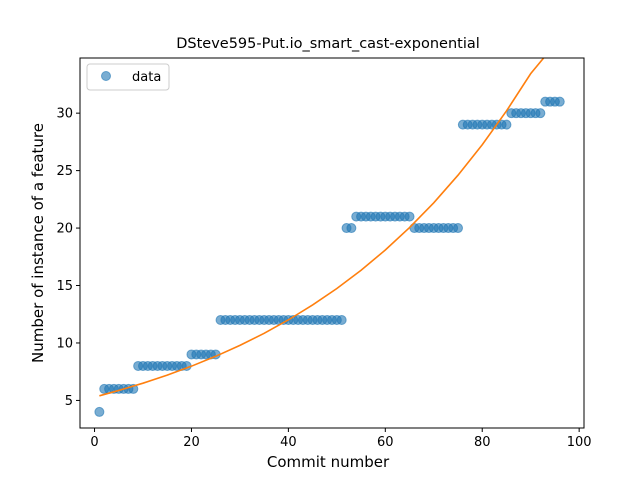 The width and height of the screenshot is (640, 480). Describe the element at coordinates (288, 442) in the screenshot. I see `x-tick-label: 40` at that location.